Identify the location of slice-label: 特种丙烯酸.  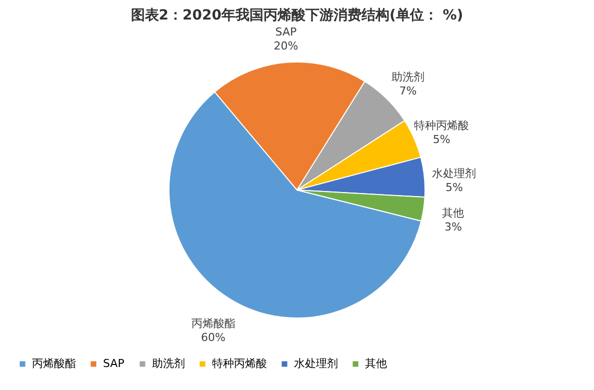
(442, 125).